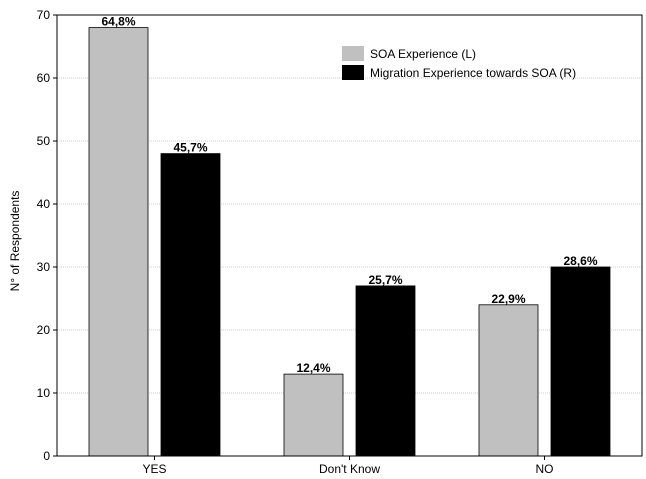 This screenshot has width=646, height=479. Describe the element at coordinates (46, 456) in the screenshot. I see `y-tick-label: 0` at that location.